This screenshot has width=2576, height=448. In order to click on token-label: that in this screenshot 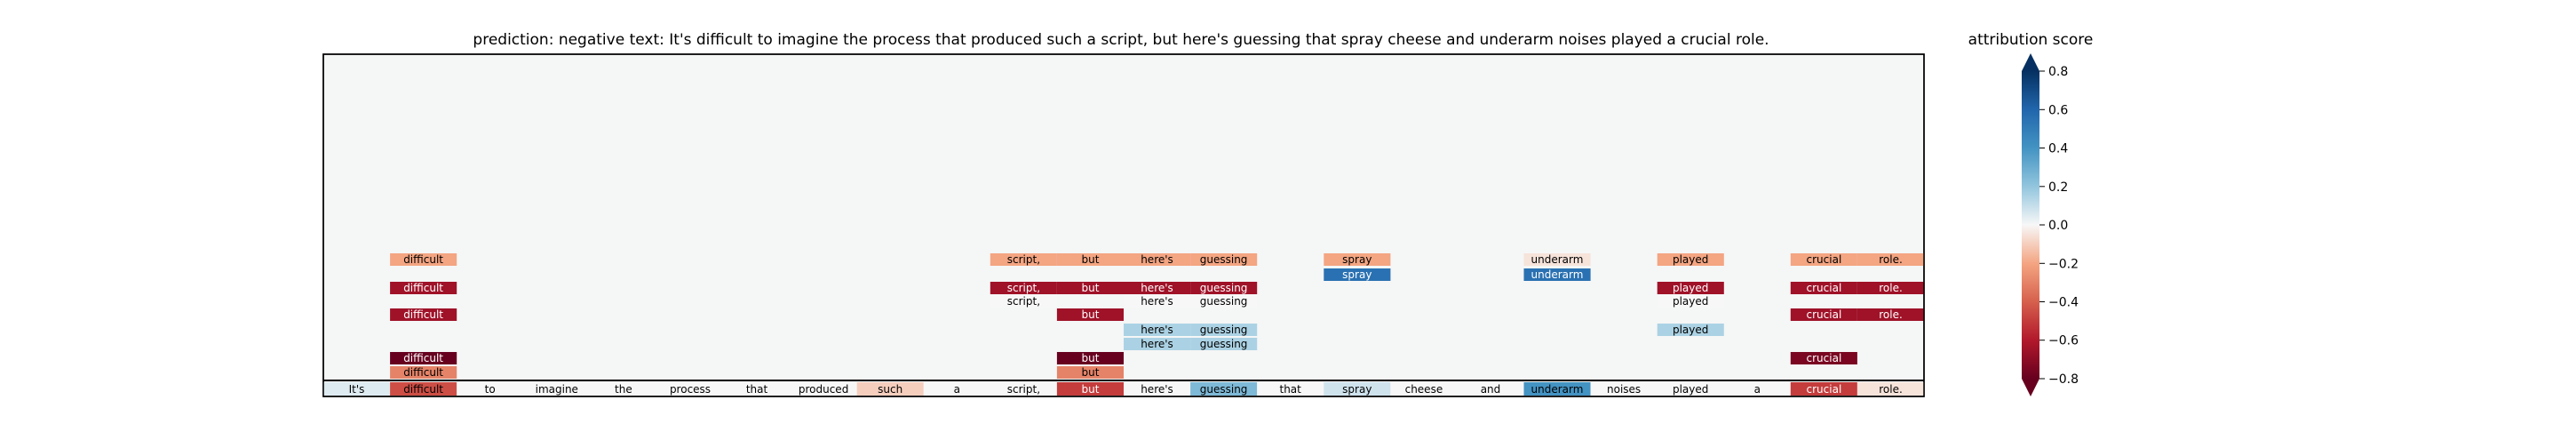, I will do `click(1291, 389)`.